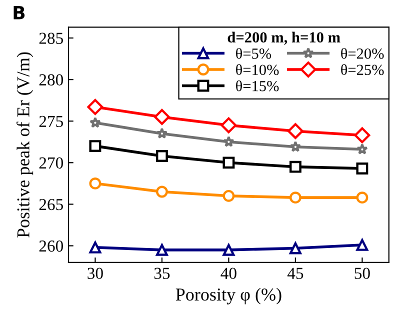 This screenshot has width=403, height=320. What do you see at coordinates (362, 273) in the screenshot?
I see `x-tick-label: 50` at bounding box center [362, 273].